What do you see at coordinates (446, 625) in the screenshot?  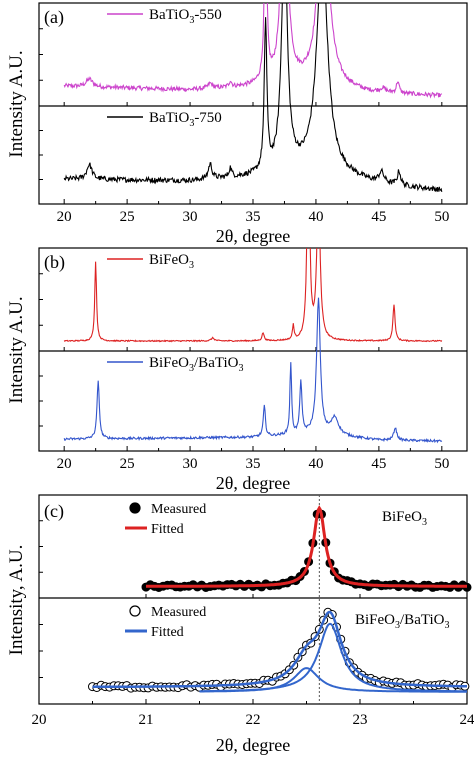 I see `sample-sub2: 3` at bounding box center [446, 625].